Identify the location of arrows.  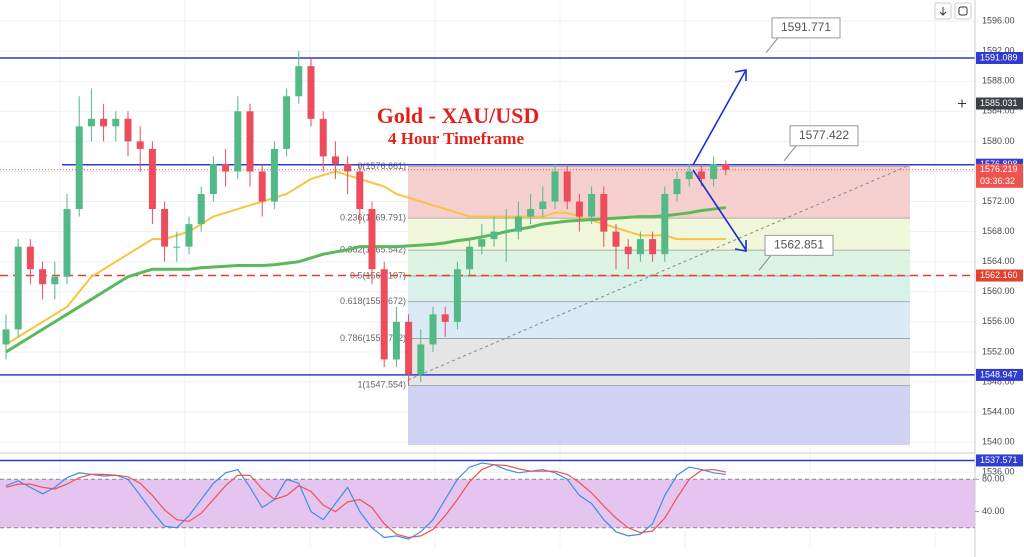
(719, 160).